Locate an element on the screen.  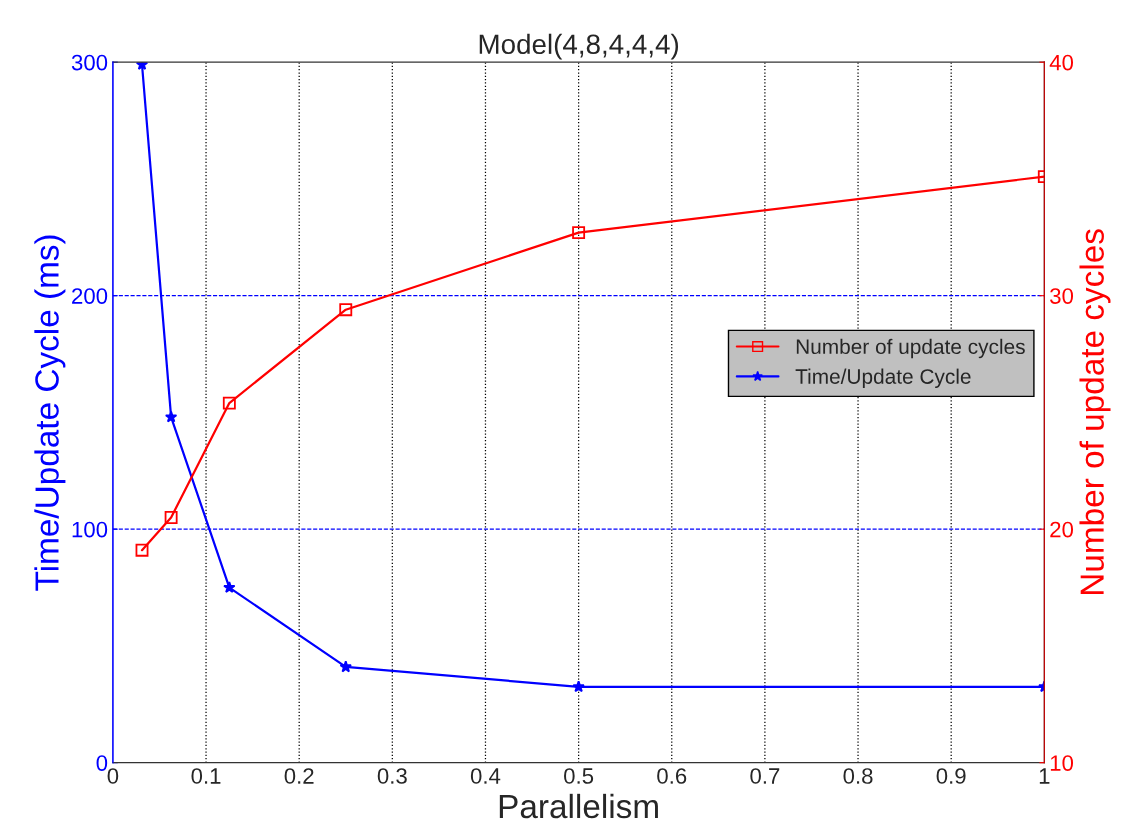
y2-tick-label: 10 is located at coordinates (1062, 763).